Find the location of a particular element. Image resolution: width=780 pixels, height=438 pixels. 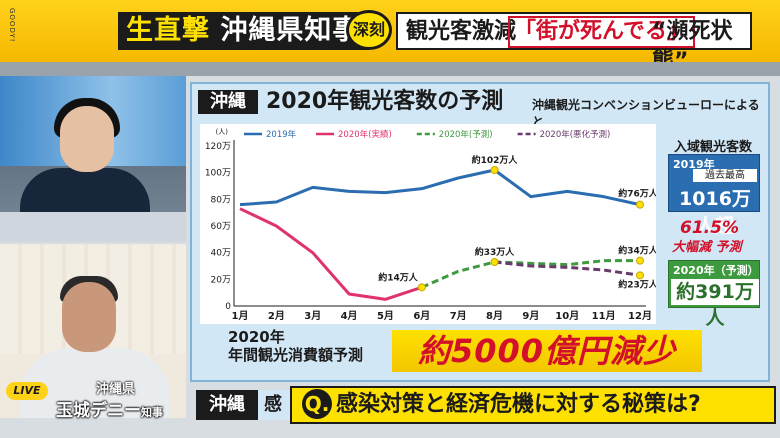

x-tick-label: 12月 is located at coordinates (640, 316).